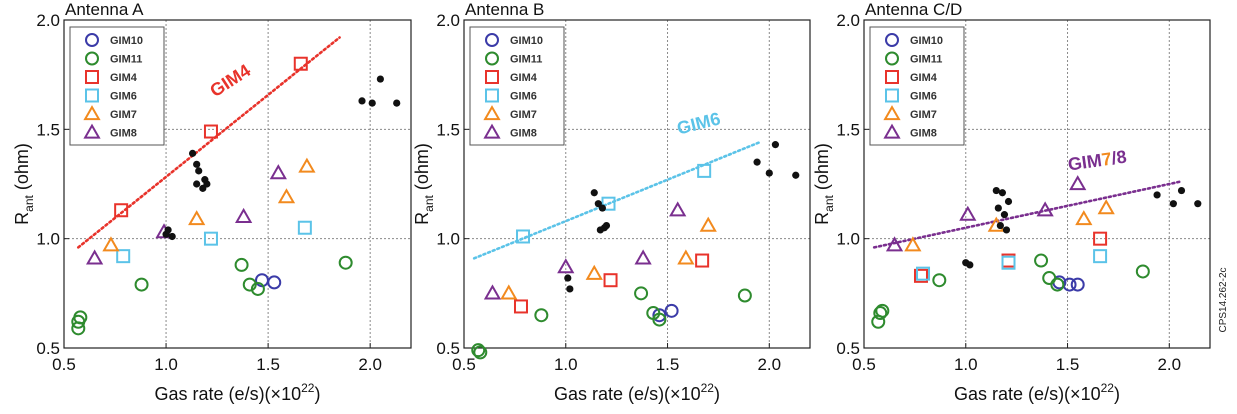 The image size is (1237, 414). What do you see at coordinates (913, 9) in the screenshot?
I see `panel-title: Antenna C/D` at bounding box center [913, 9].